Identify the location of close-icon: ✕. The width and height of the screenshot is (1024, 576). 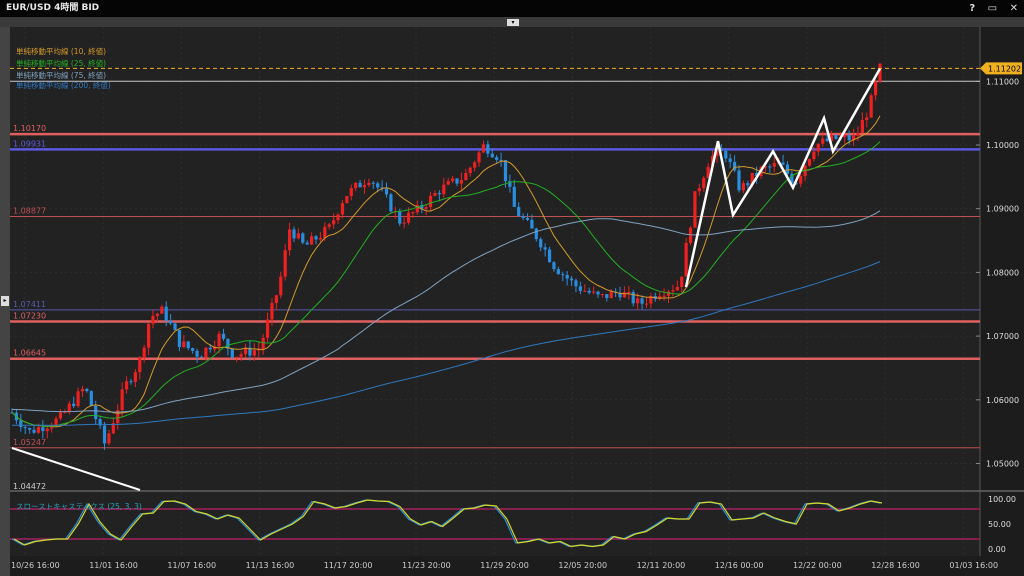
(1013, 8).